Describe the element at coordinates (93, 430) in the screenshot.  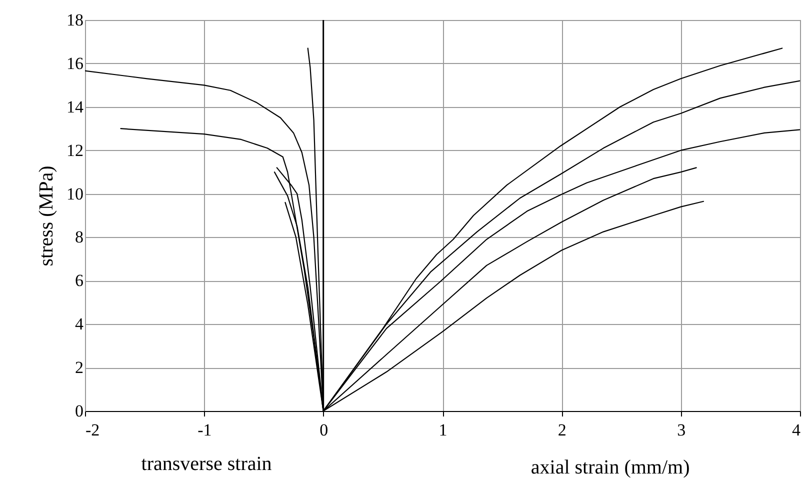
I see `x-tick-label: -2` at that location.